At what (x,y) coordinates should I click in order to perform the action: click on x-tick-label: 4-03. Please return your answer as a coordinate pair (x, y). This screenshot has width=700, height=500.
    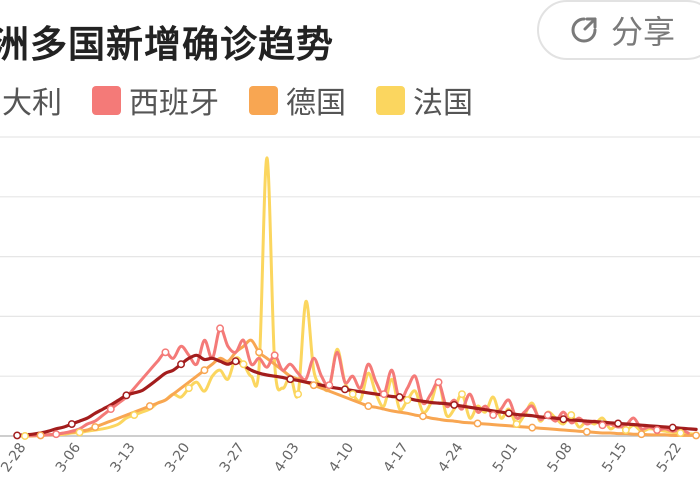
    Looking at the image, I should click on (286, 457).